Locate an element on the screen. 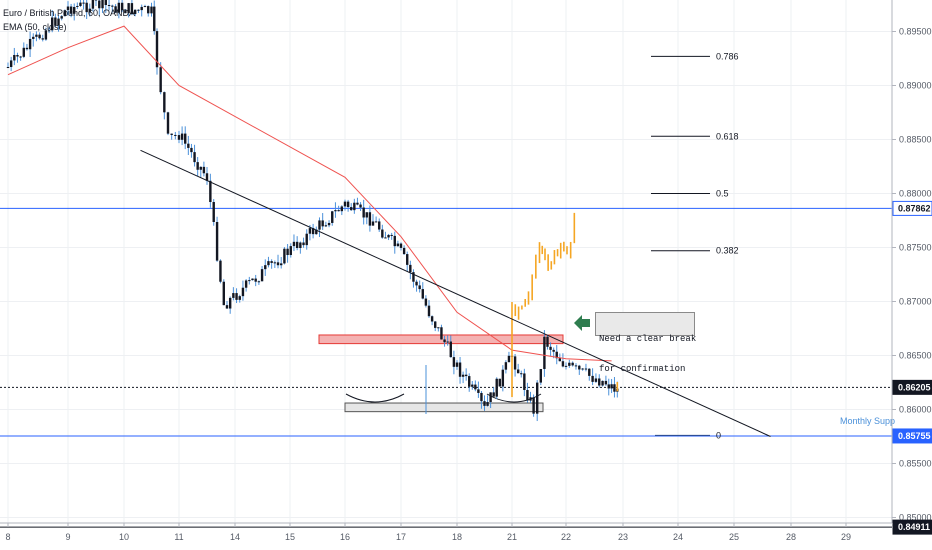 This screenshot has width=932, height=550. price-tick-label: 0.89500 is located at coordinates (915, 32).